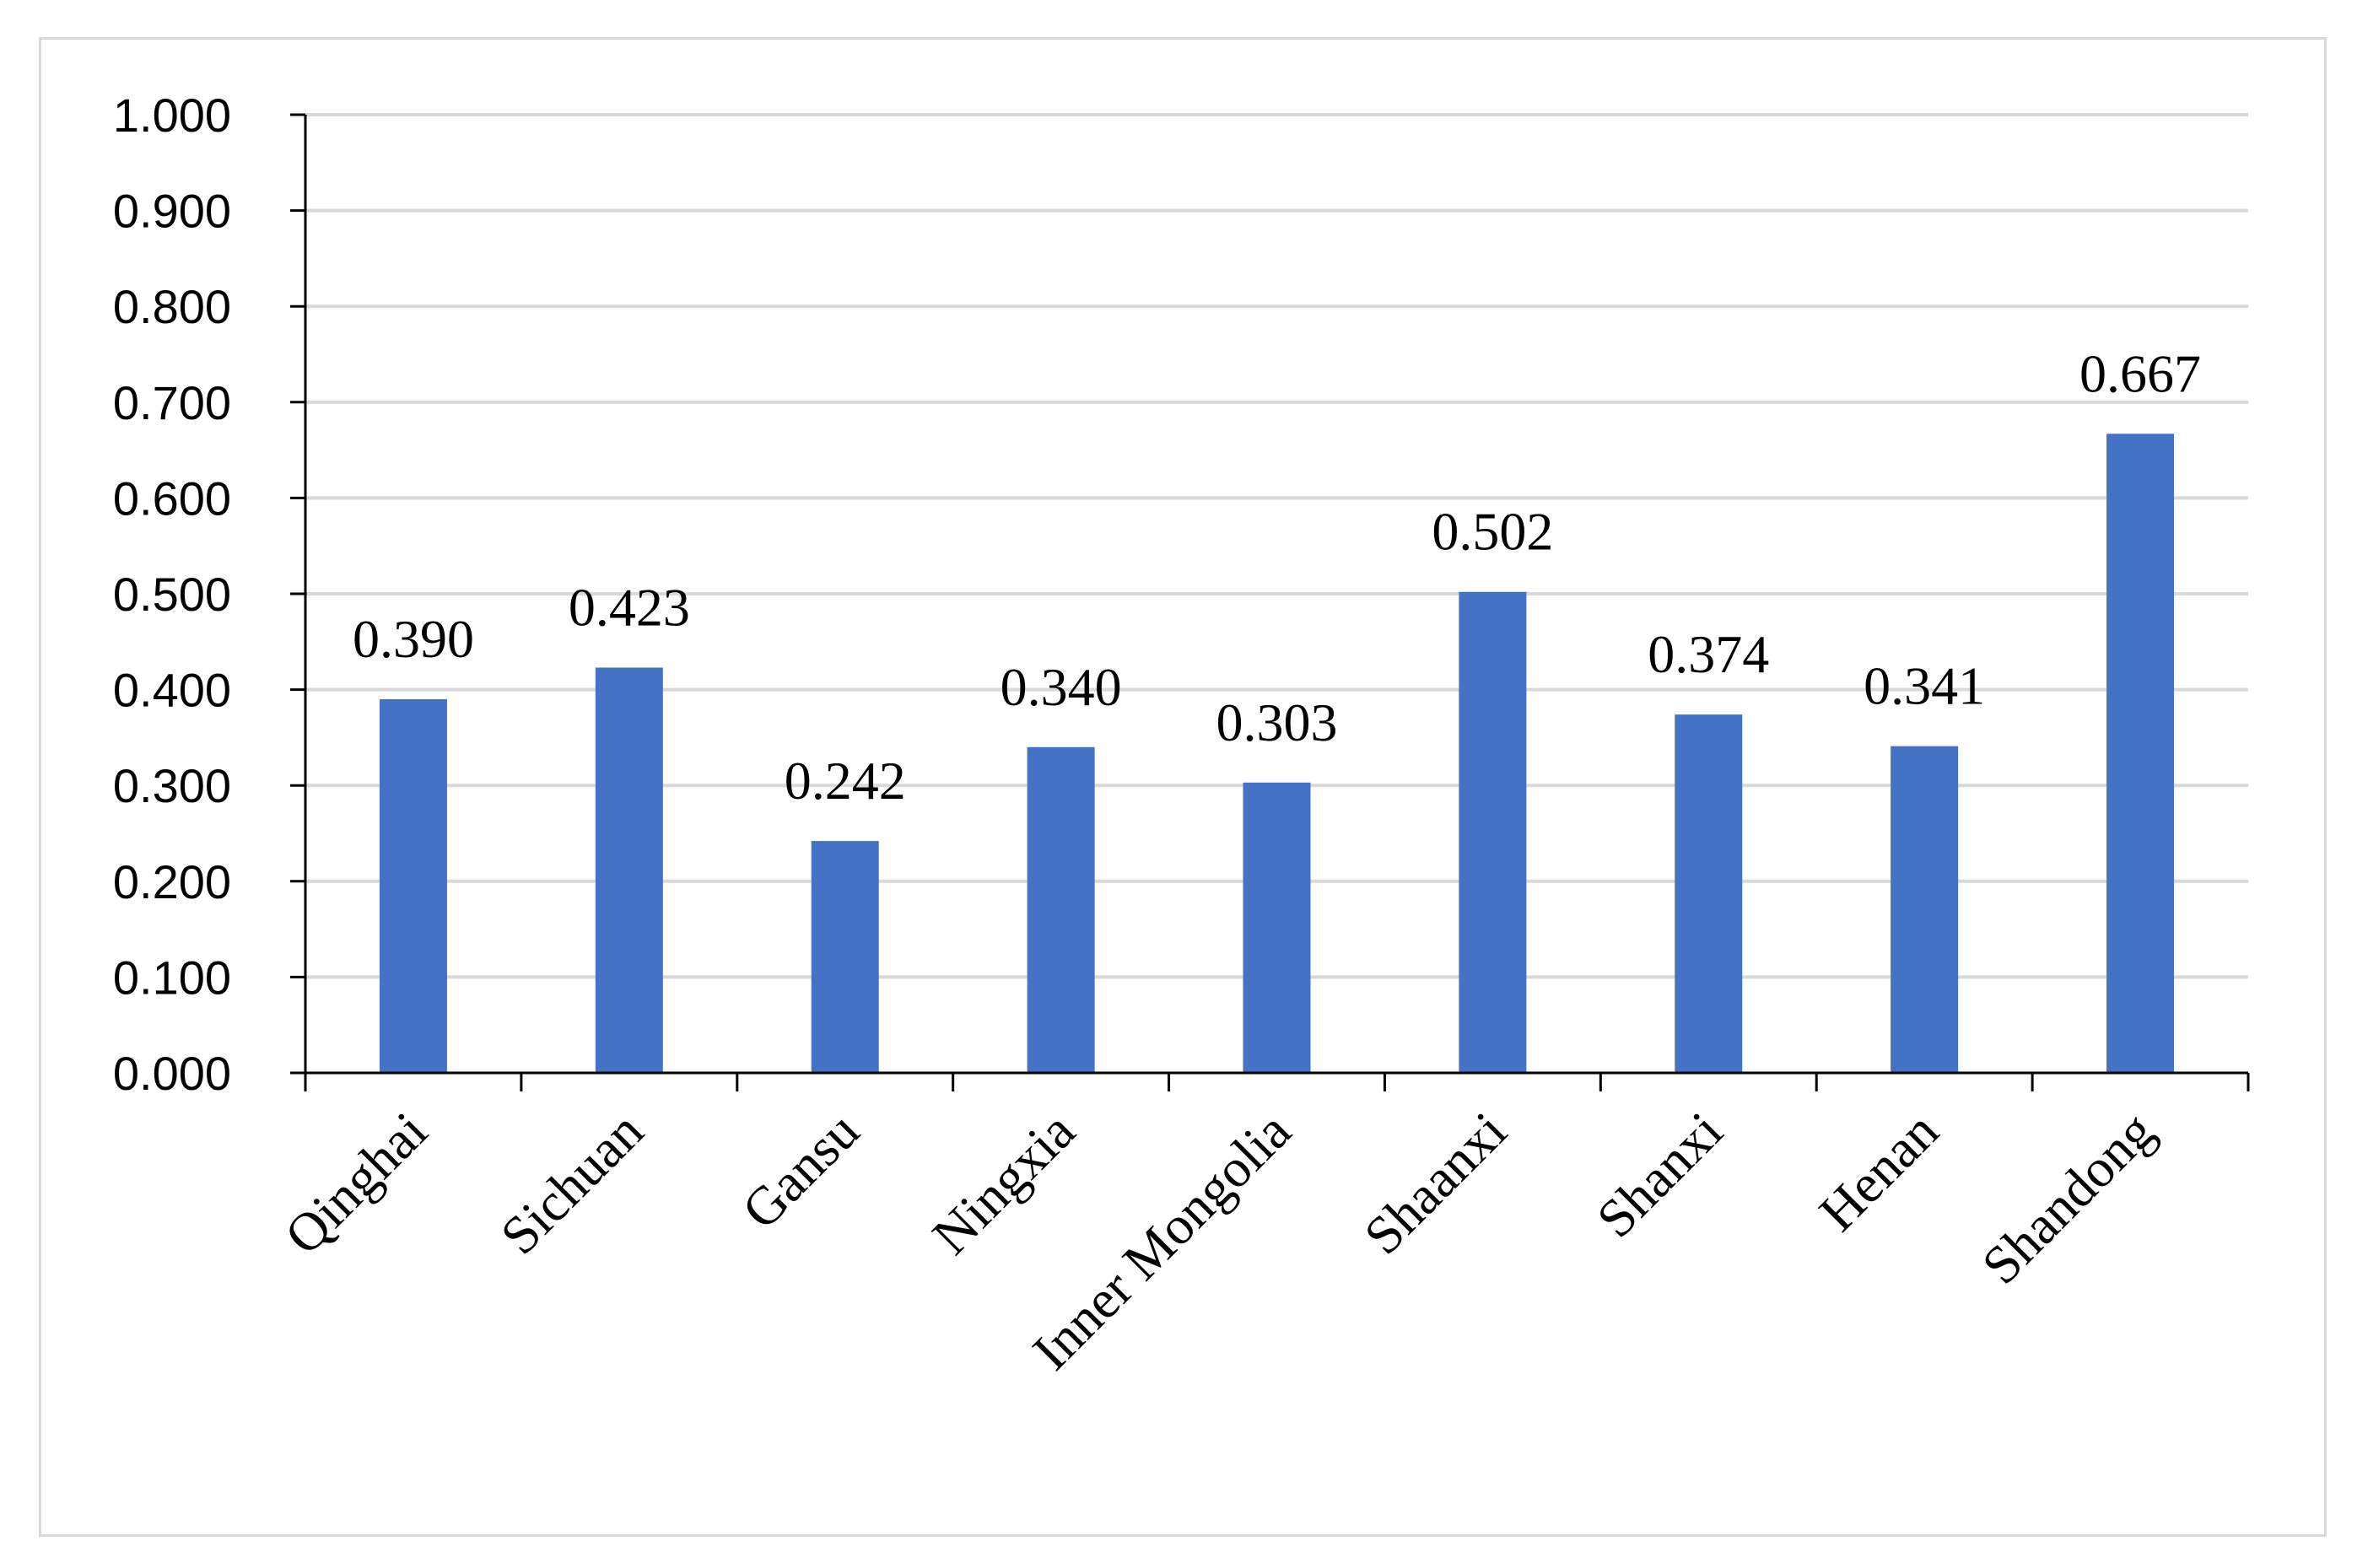  I want to click on bar-ningxia, so click(1061, 910).